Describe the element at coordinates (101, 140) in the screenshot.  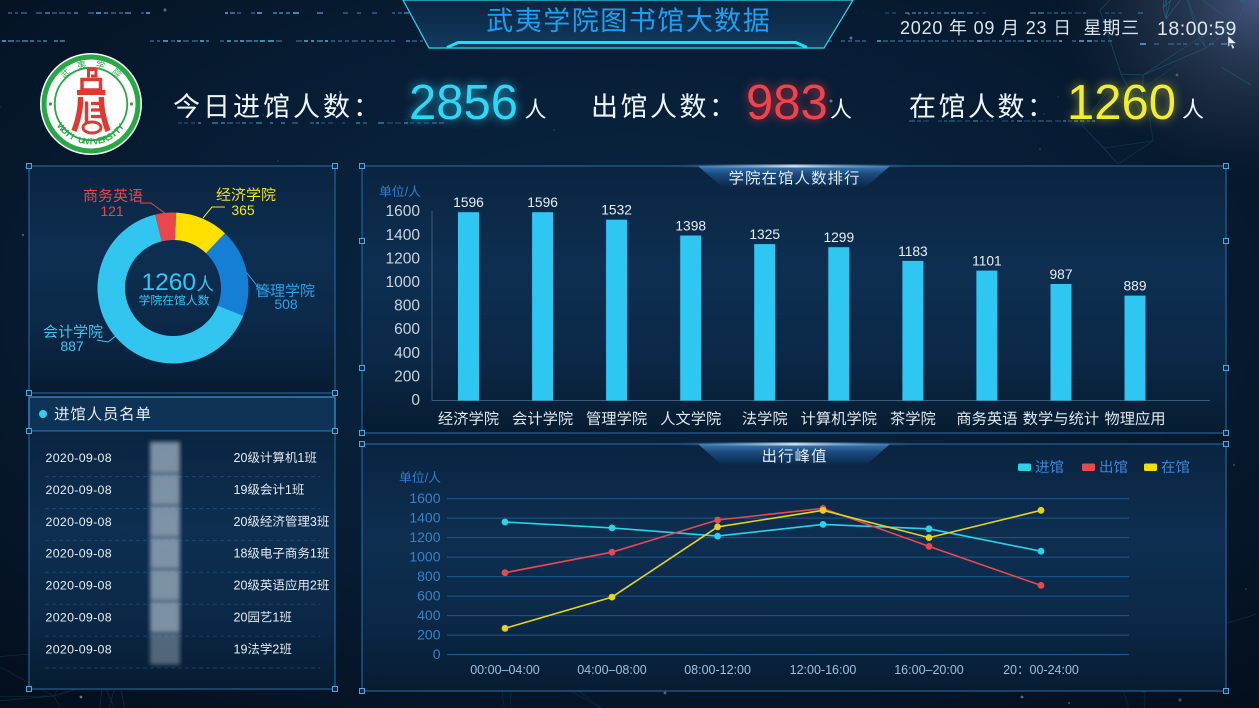
I see `svg-text: E` at that location.